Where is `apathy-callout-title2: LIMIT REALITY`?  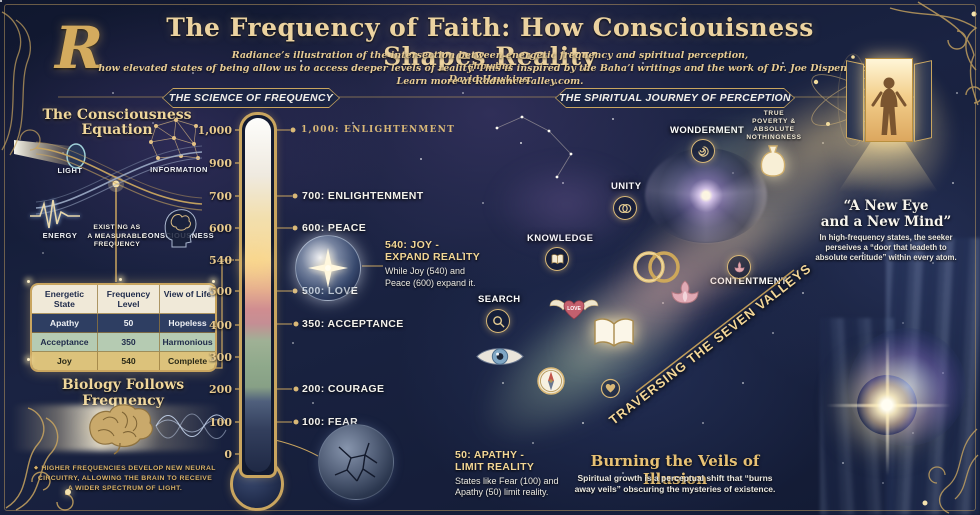
apathy-callout-title2: LIMIT REALITY is located at coordinates (495, 467).